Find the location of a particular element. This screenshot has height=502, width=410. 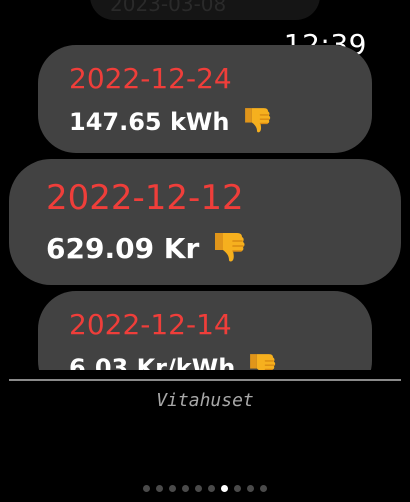

location-label: Vitahuset is located at coordinates (205, 400).